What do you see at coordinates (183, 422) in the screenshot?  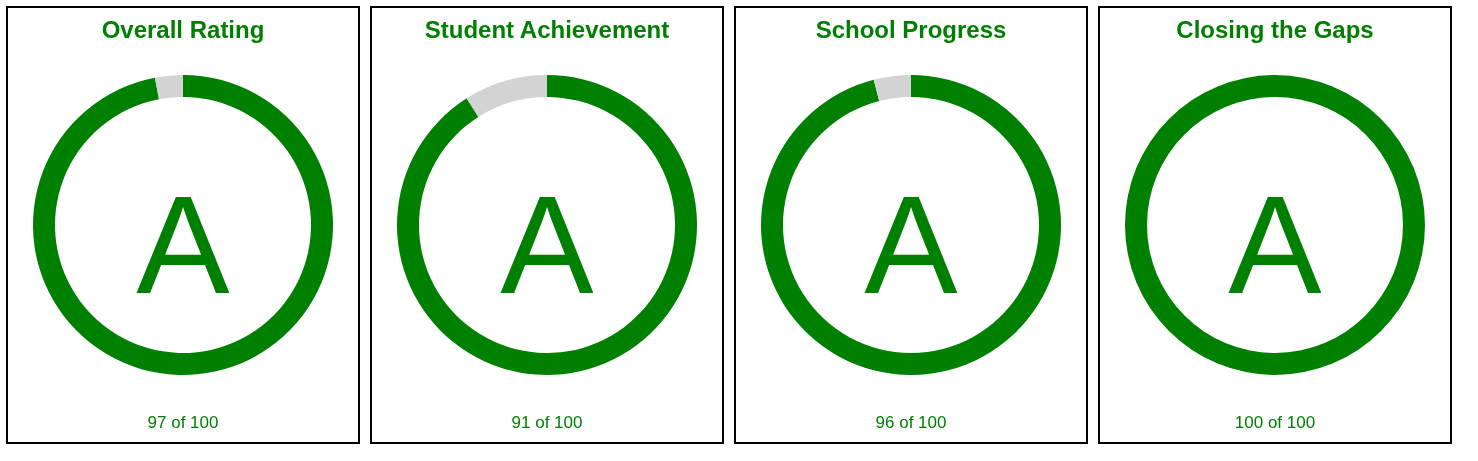 I see `text: 97 of 100` at bounding box center [183, 422].